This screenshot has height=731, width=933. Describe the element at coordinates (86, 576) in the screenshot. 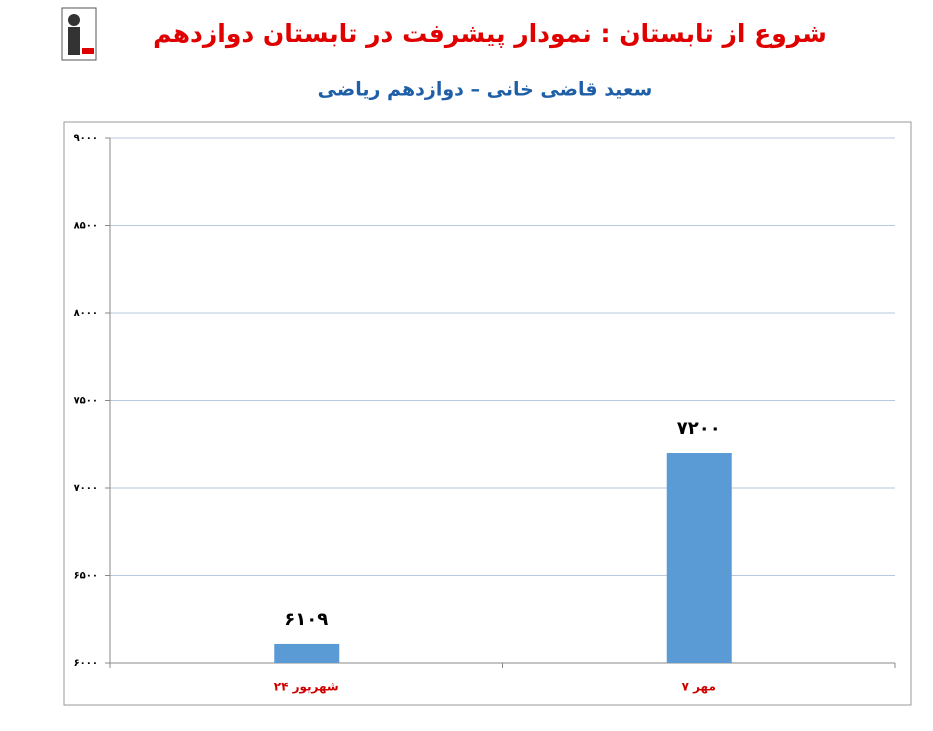

I see `y-tick-label: ۶۵۰۰` at that location.